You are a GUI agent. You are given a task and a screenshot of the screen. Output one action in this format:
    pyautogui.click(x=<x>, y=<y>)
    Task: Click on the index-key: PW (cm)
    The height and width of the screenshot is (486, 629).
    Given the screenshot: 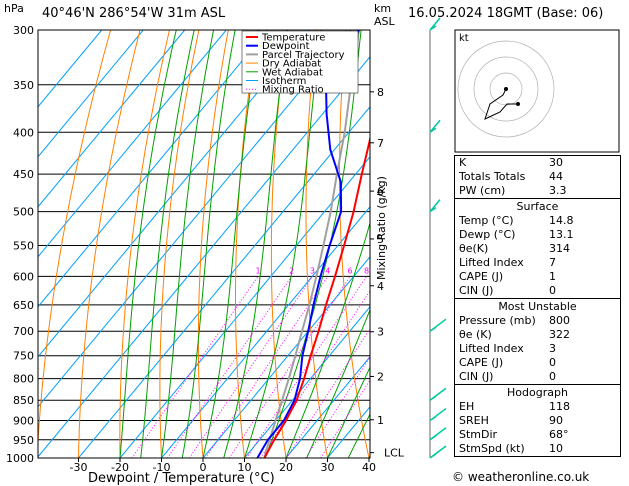 What is the action you would take?
    pyautogui.click(x=482, y=190)
    